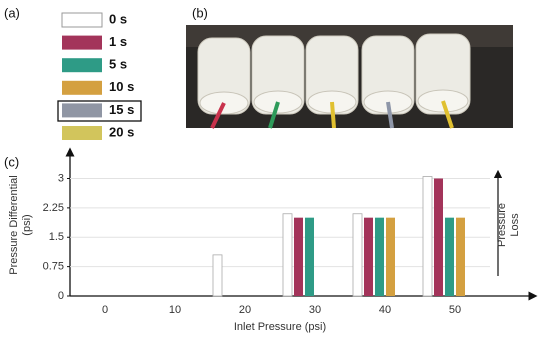  What do you see at coordinates (121, 86) in the screenshot?
I see `legend-label: 10 s` at bounding box center [121, 86].